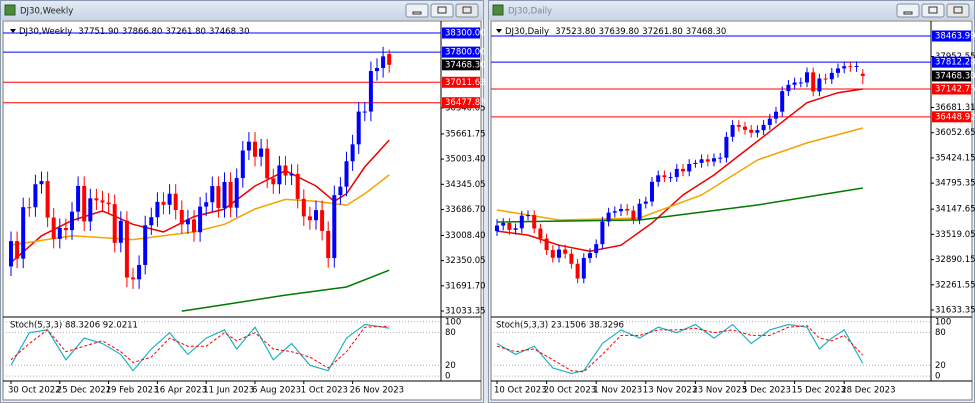 This screenshot has height=403, width=975. I want to click on x-tick-label: 23 Nov 2023, so click(719, 391).